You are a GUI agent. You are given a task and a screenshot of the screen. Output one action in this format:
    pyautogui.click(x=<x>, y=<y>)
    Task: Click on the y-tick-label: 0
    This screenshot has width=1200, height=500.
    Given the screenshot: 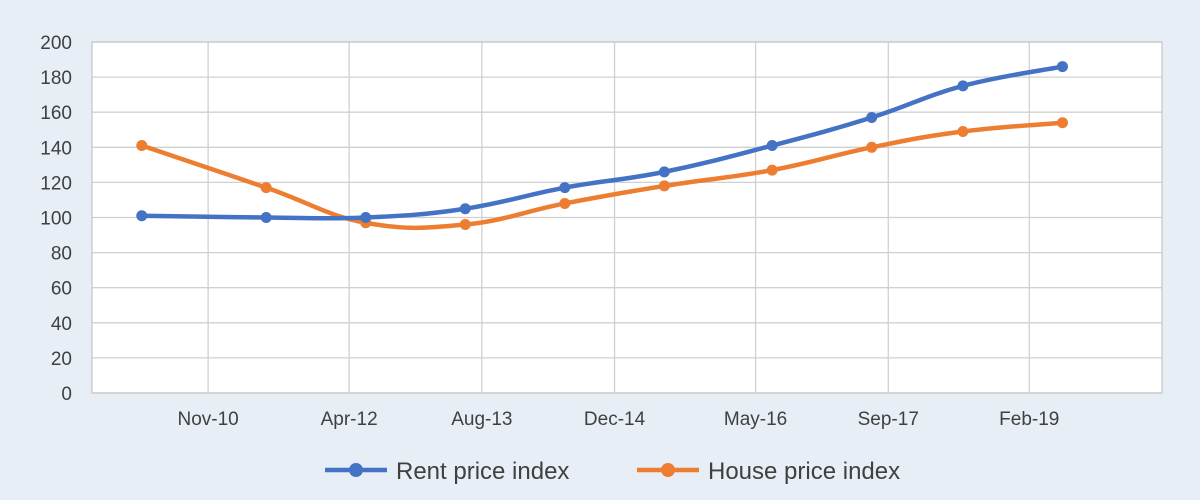 What is the action you would take?
    pyautogui.click(x=66, y=394)
    